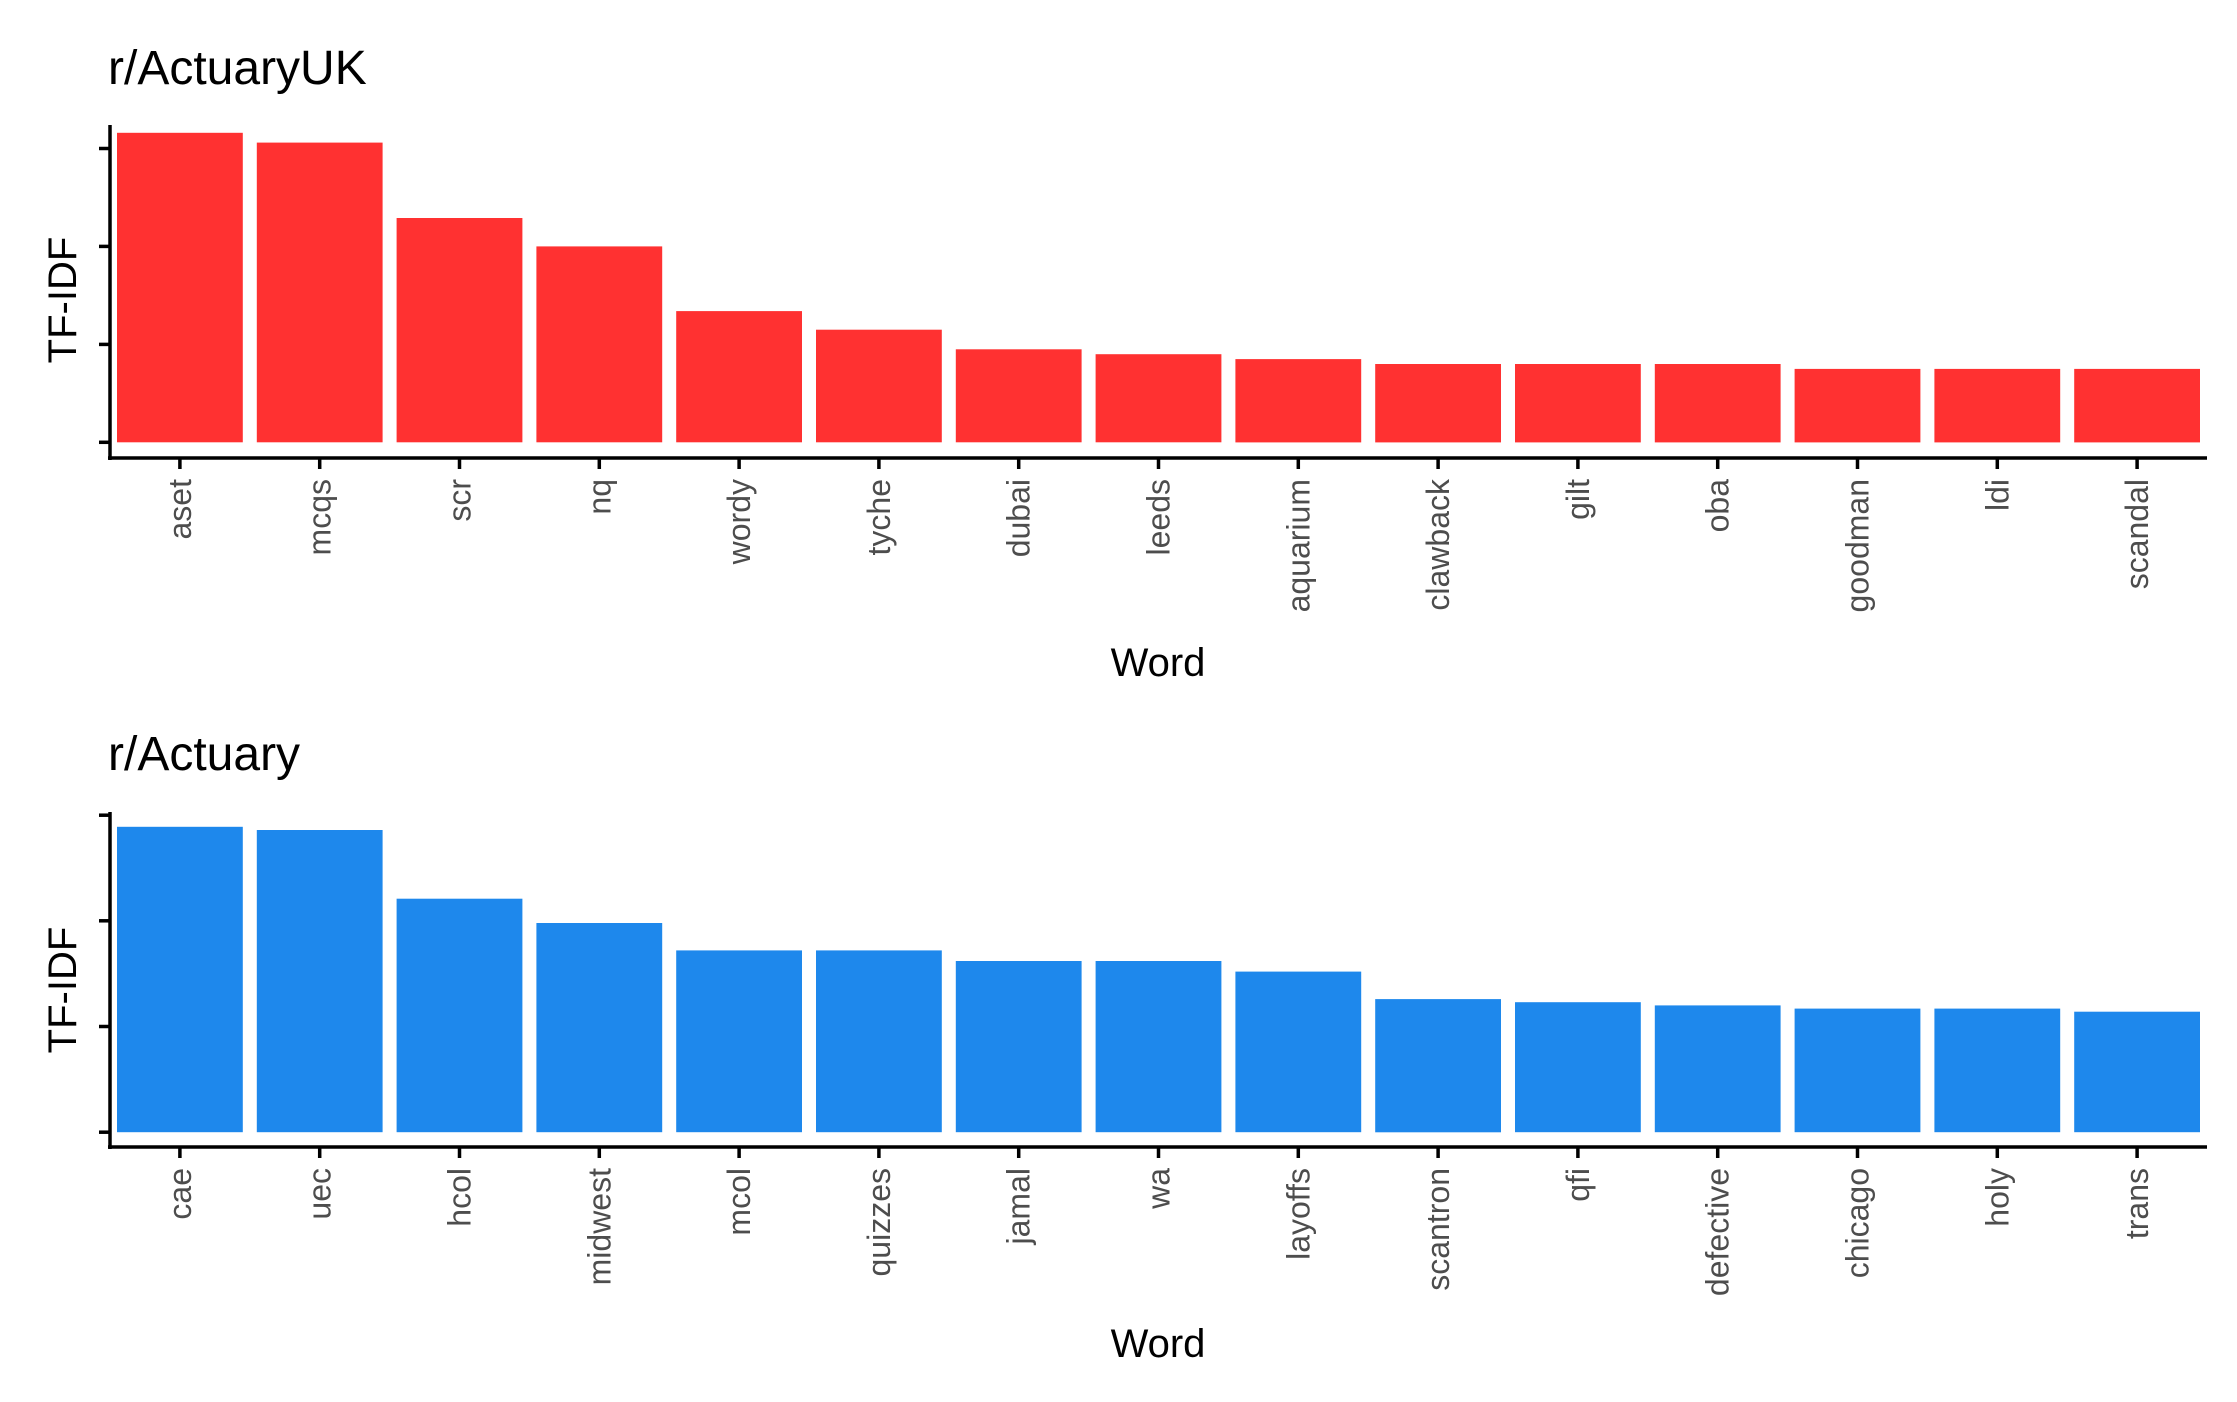 The height and width of the screenshot is (1402, 2237). What do you see at coordinates (1298, 401) in the screenshot?
I see `bar-aquarium` at bounding box center [1298, 401].